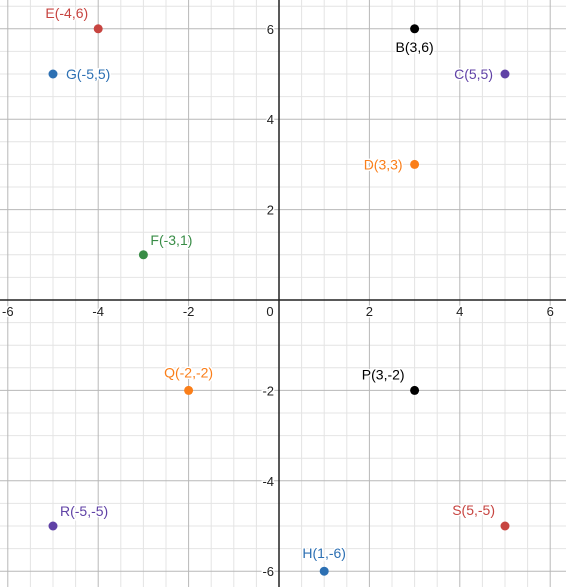 This screenshot has height=587, width=566. I want to click on point-label: D(3,3), so click(383, 164).